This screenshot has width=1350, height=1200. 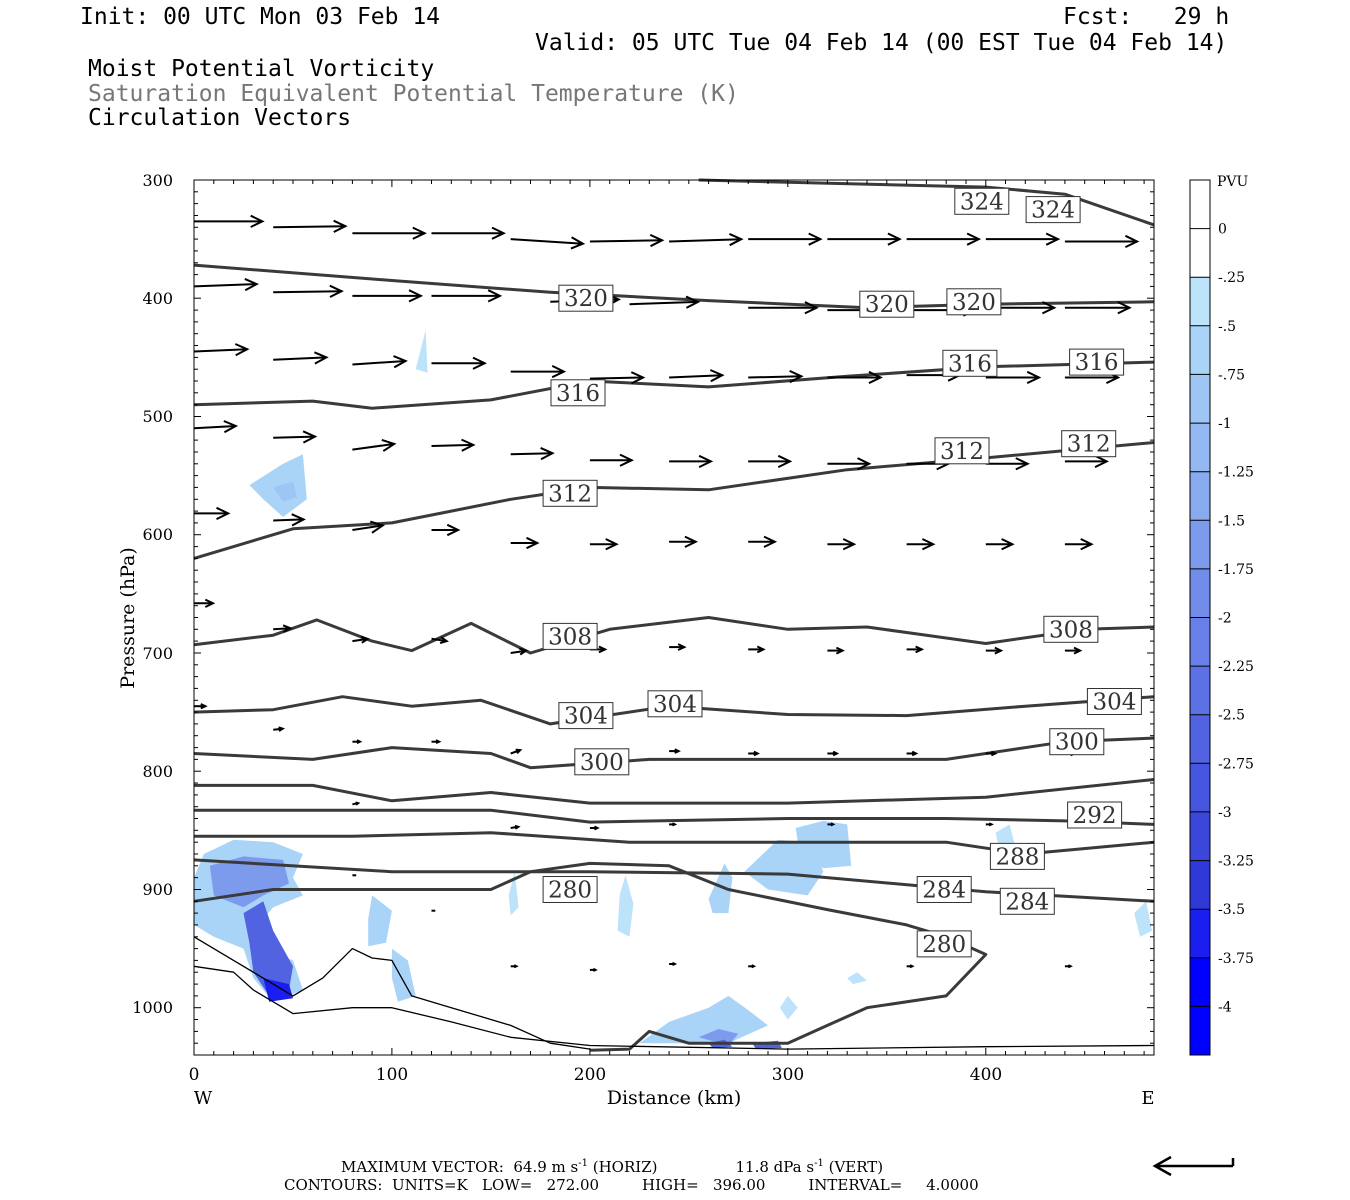 I want to click on x-tick-300: 300, so click(x=788, y=1075).